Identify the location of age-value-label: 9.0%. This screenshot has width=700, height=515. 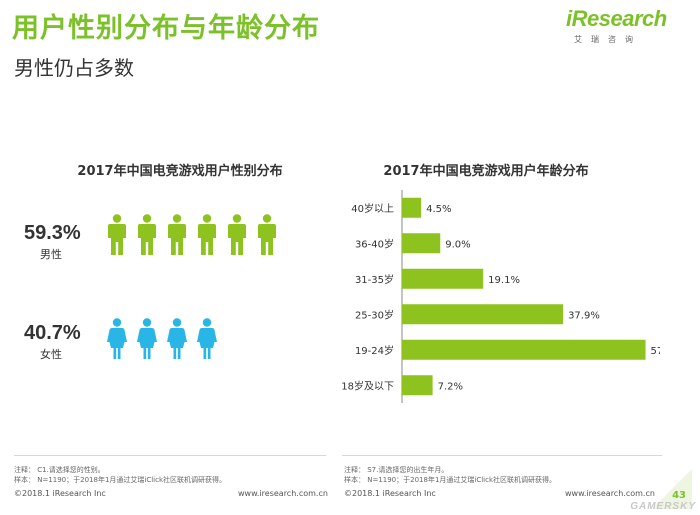
(457, 244).